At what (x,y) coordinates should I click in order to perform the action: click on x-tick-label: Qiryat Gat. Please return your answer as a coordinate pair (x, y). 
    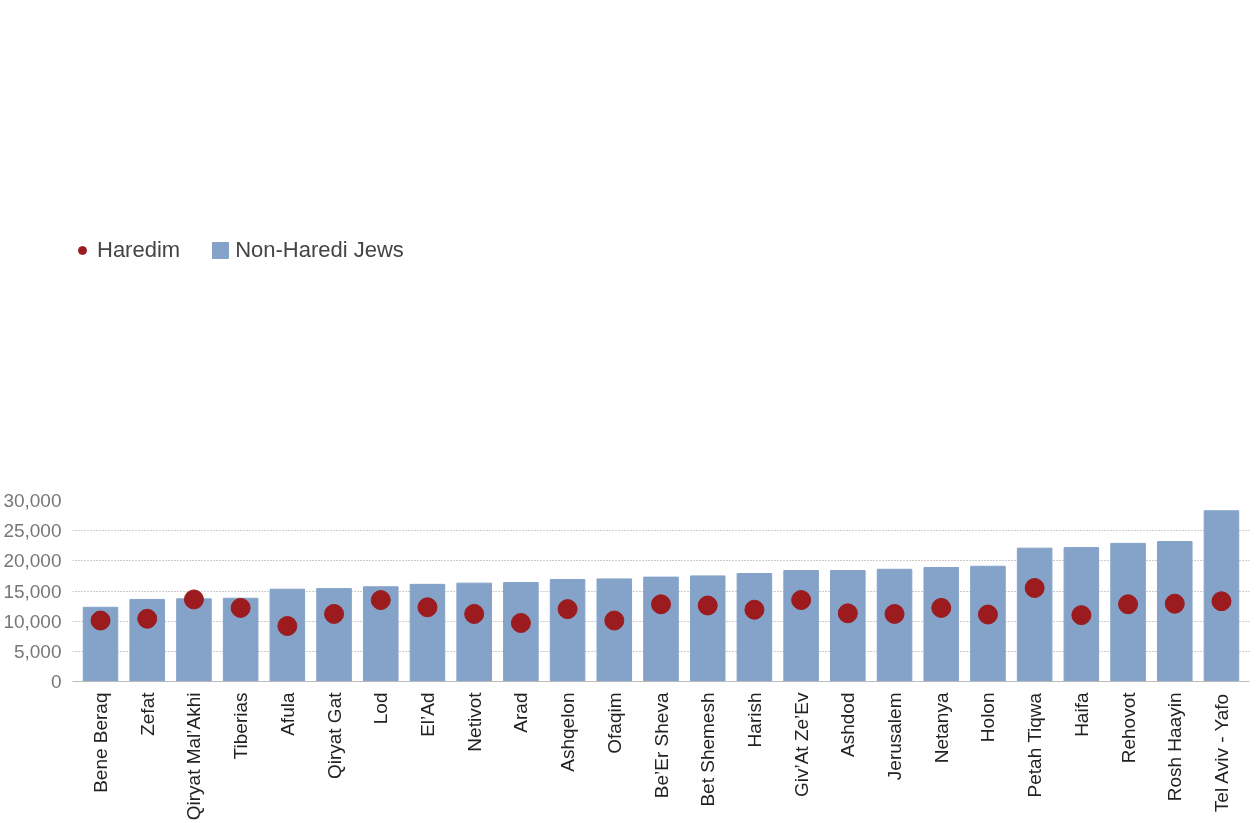
    Looking at the image, I should click on (334, 735).